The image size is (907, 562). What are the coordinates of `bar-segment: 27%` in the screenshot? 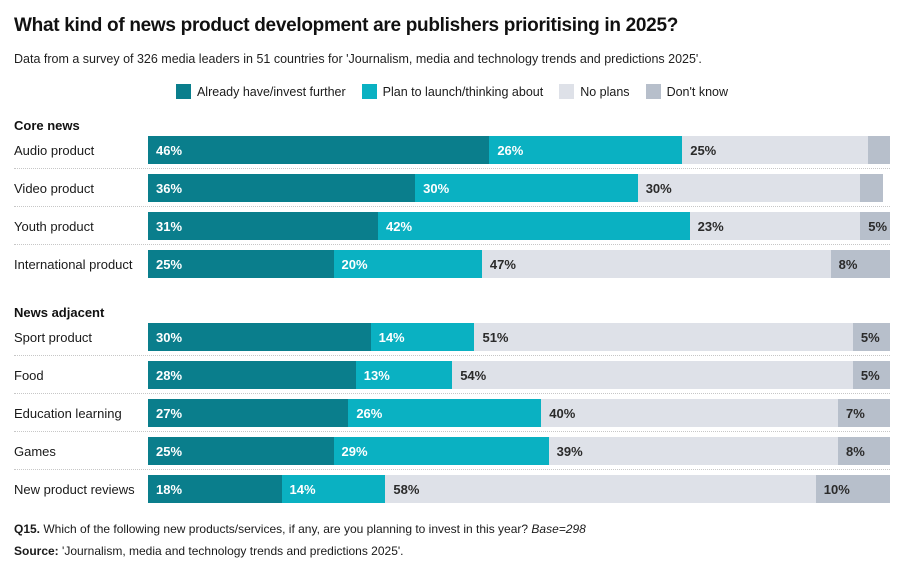 It's located at (248, 413).